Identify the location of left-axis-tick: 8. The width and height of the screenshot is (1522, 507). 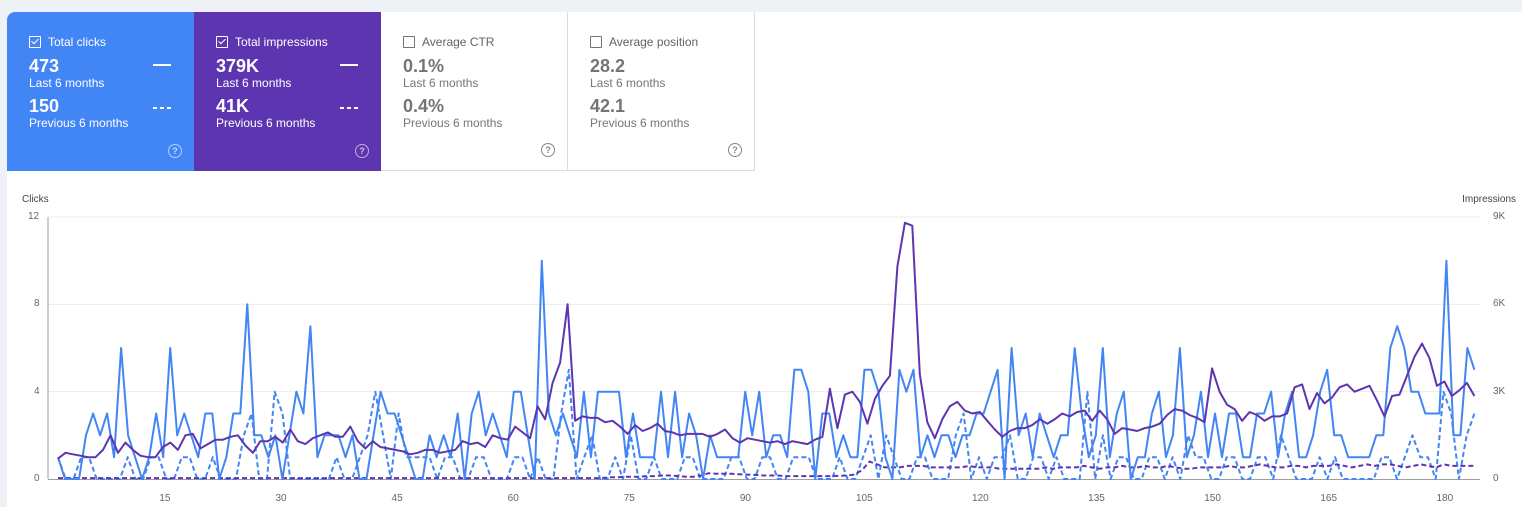
(37, 304).